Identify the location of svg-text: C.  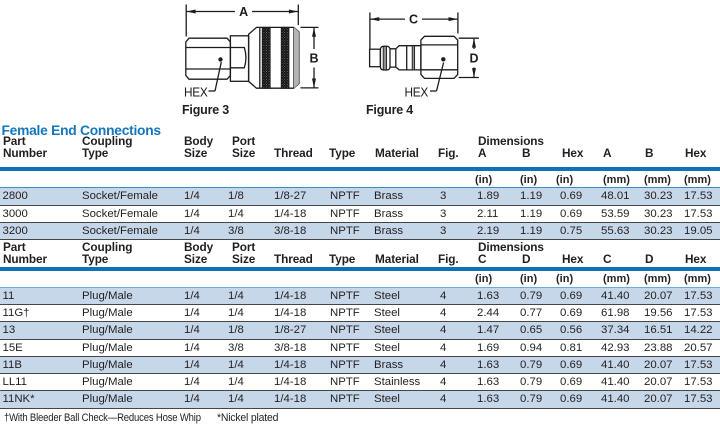
(413, 20).